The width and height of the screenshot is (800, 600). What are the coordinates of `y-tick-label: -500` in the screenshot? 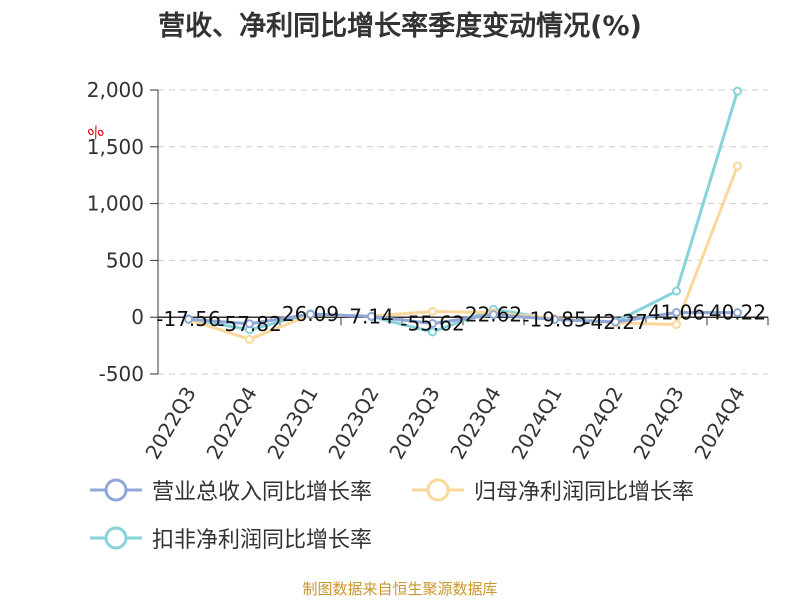 It's located at (121, 374).